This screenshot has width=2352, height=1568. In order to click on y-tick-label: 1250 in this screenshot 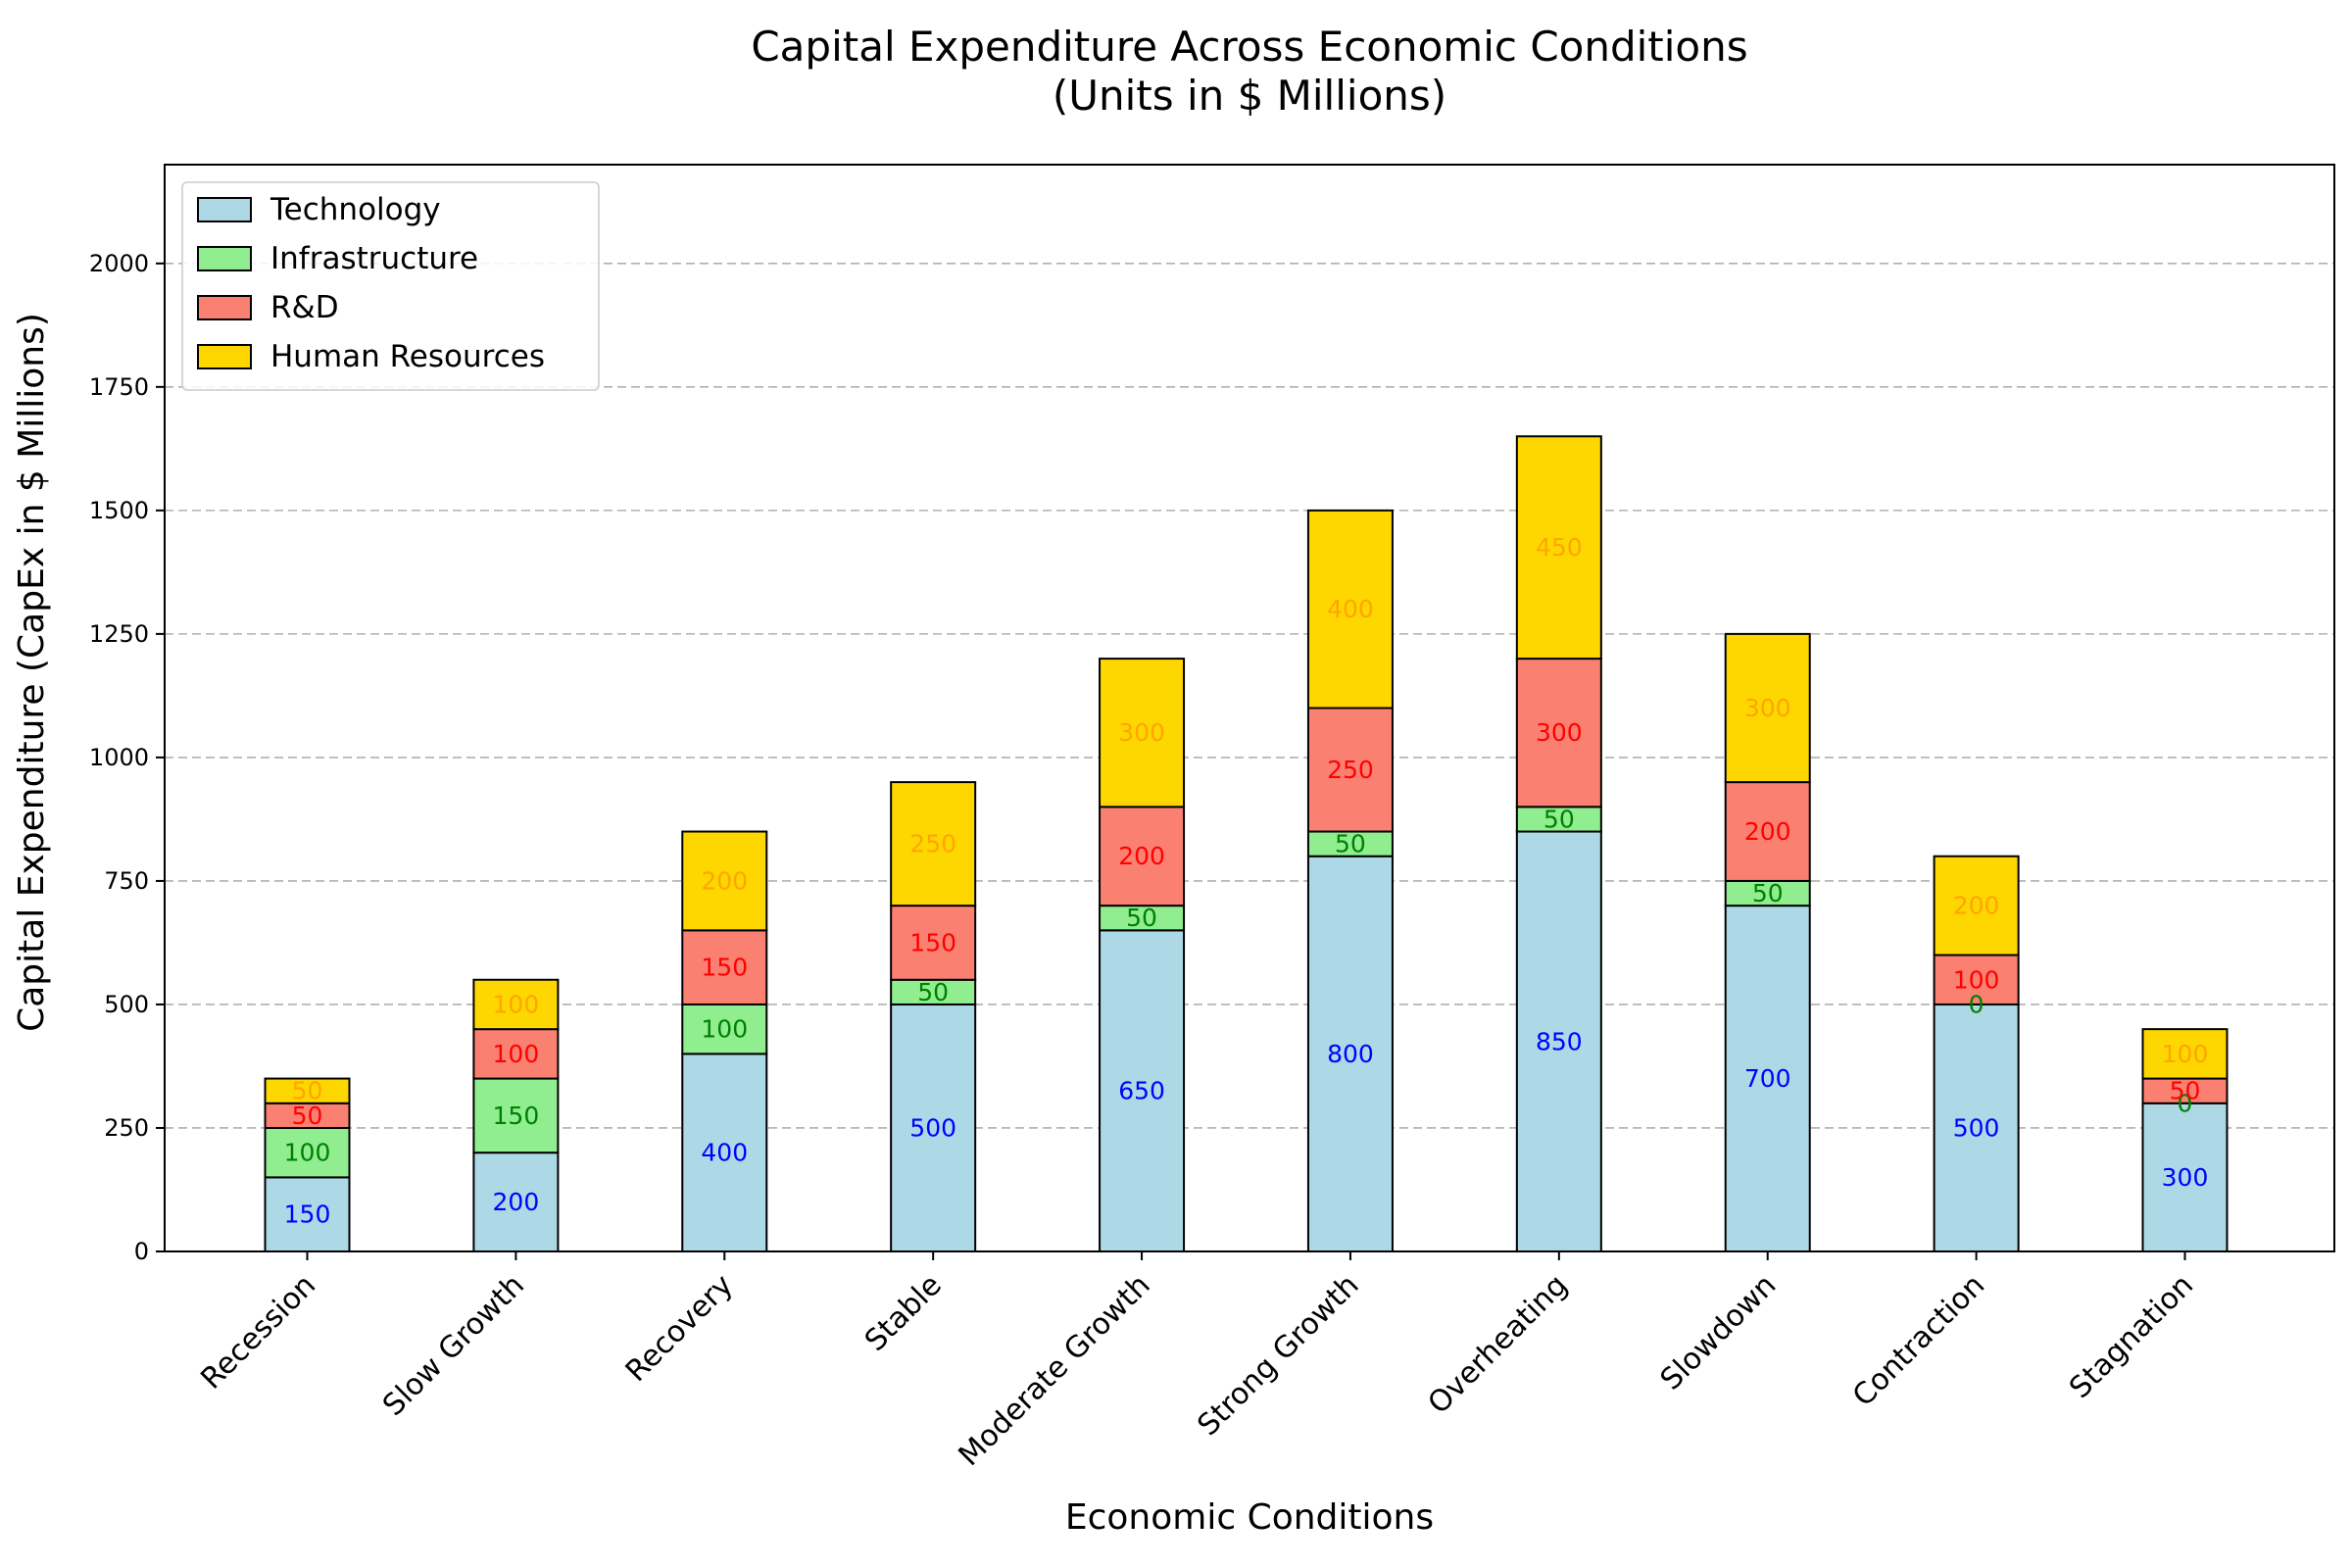, I will do `click(119, 634)`.